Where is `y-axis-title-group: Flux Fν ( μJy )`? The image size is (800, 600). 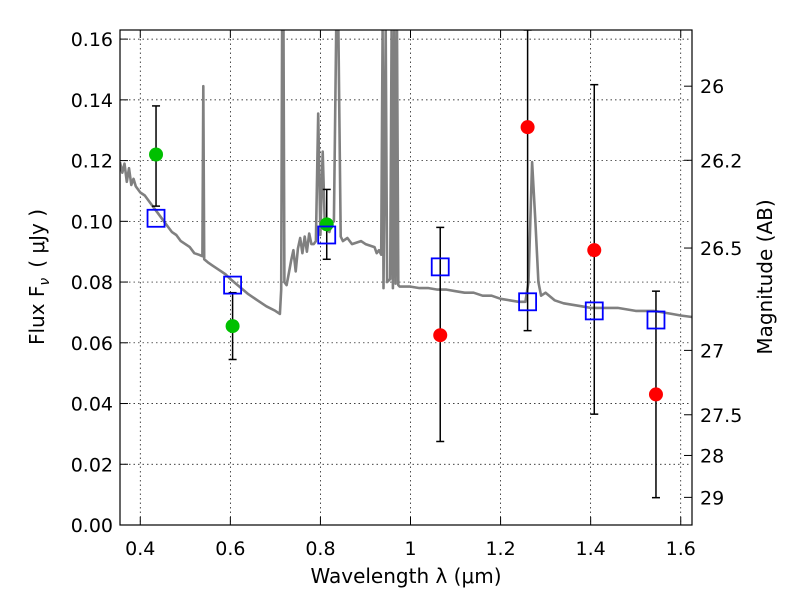
y-axis-title-group: Flux Fν ( μJy ) is located at coordinates (39, 277).